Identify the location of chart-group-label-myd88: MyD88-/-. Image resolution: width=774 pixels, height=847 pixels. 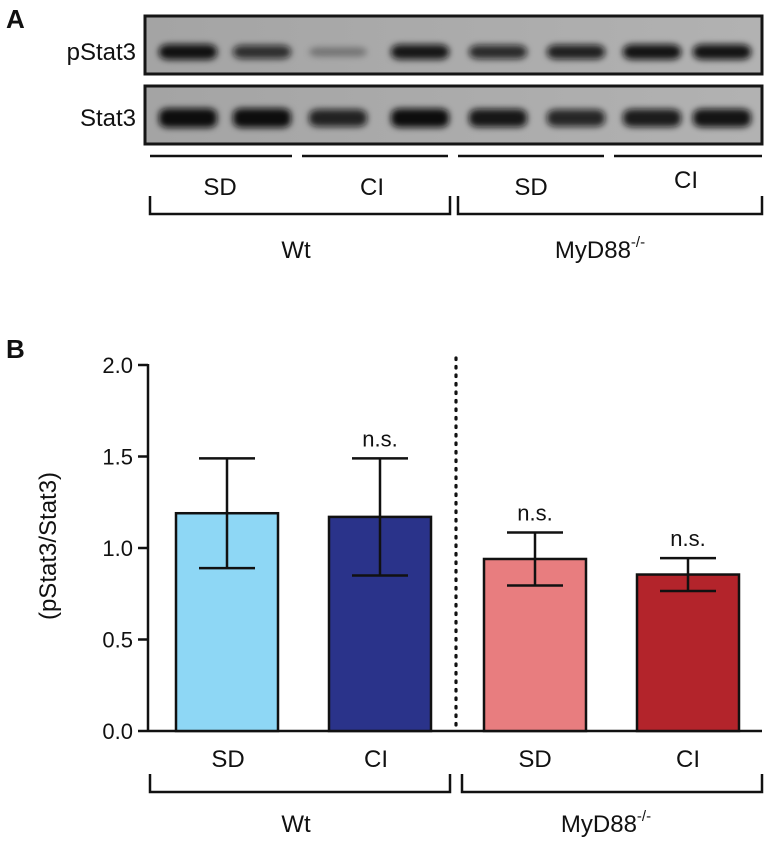
(606, 823).